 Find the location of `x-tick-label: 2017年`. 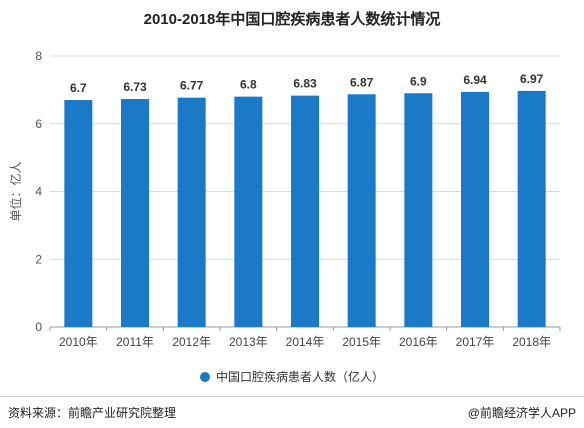

x-tick-label: 2017年 is located at coordinates (475, 342).